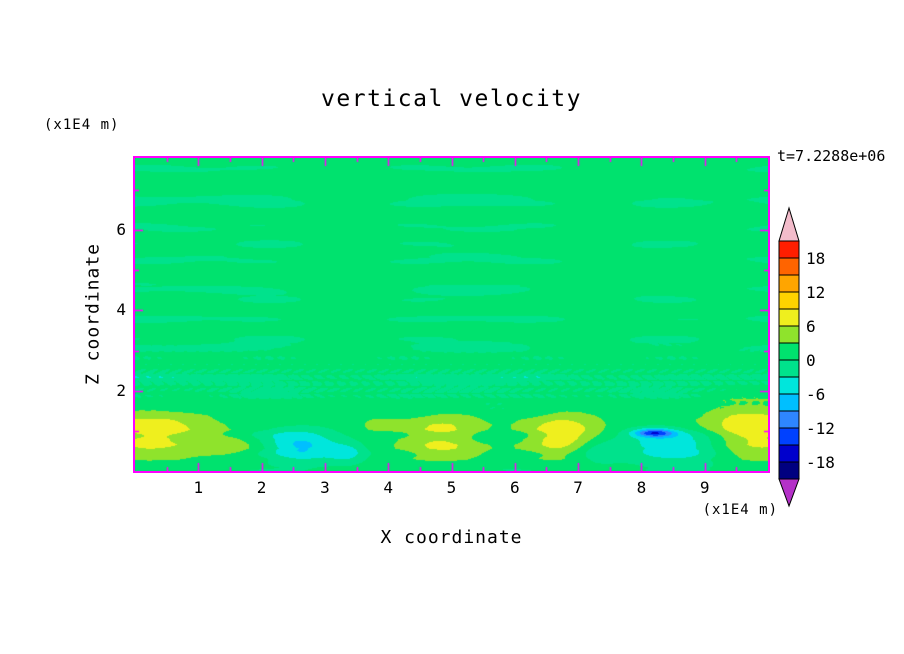  Describe the element at coordinates (816, 258) in the screenshot. I see `colorbar-label: 18` at that location.